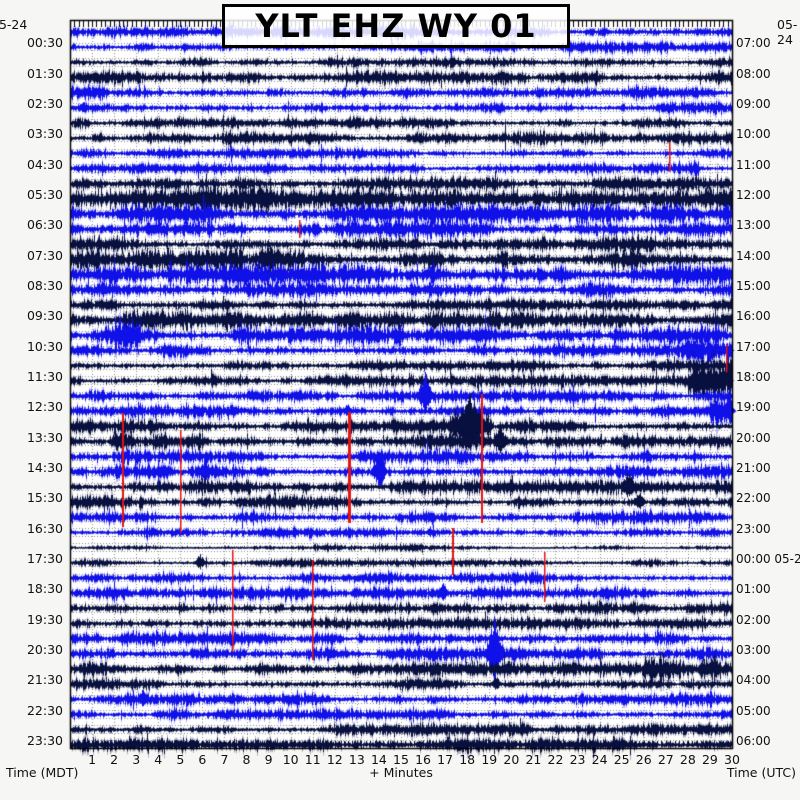 The height and width of the screenshot is (800, 800). What do you see at coordinates (753, 740) in the screenshot?
I see `right-time-label: 06:00` at bounding box center [753, 740].